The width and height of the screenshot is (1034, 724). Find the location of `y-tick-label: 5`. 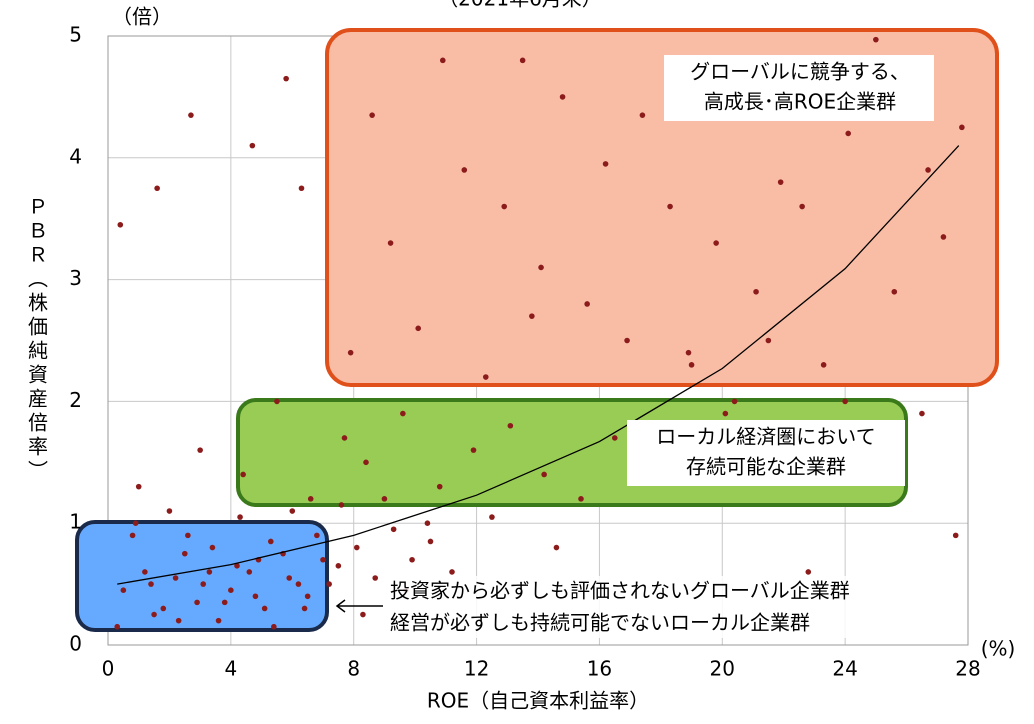

y-tick-label: 5 is located at coordinates (75, 35).